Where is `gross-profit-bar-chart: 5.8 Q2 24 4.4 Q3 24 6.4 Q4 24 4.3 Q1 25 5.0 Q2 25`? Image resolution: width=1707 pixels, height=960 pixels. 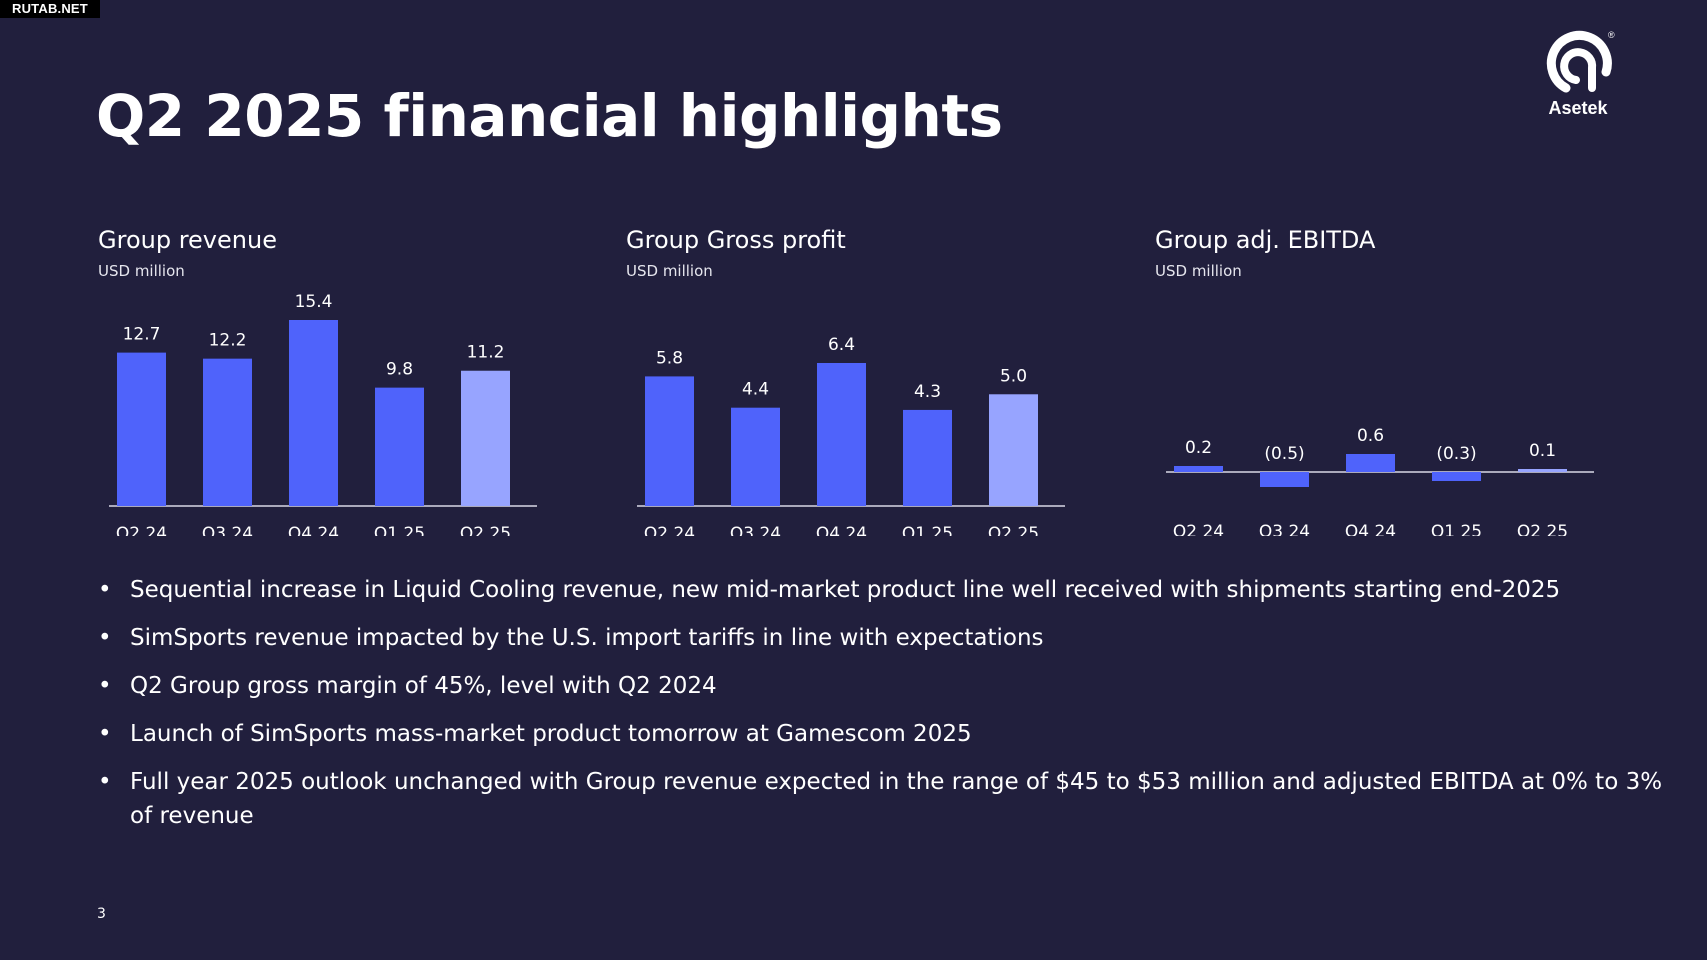
gross-profit-bar-chart: 5.8 Q2 24 4.4 Q3 24 6.4 Q4 24 4.3 Q1 25 5.0 Q2 25 is located at coordinates (851, 435).